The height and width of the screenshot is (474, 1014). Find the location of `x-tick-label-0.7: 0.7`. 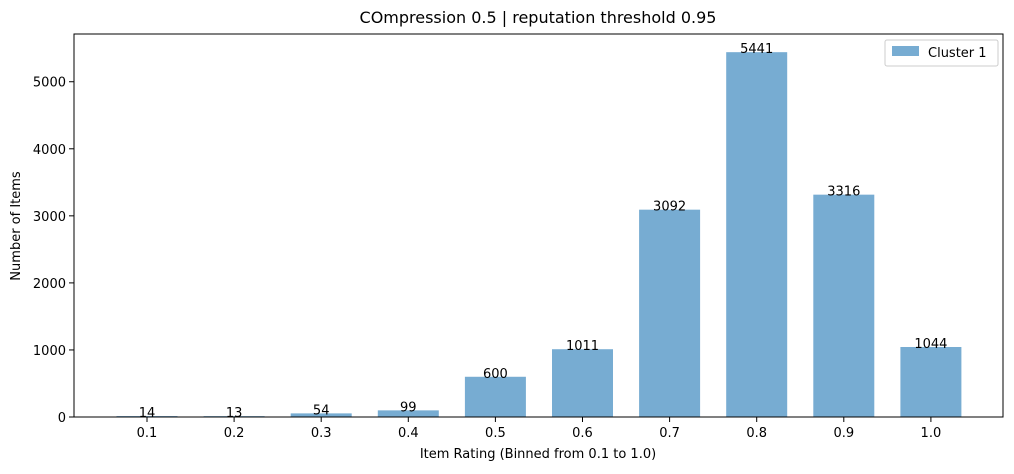

x-tick-label-0.7: 0.7 is located at coordinates (669, 433).